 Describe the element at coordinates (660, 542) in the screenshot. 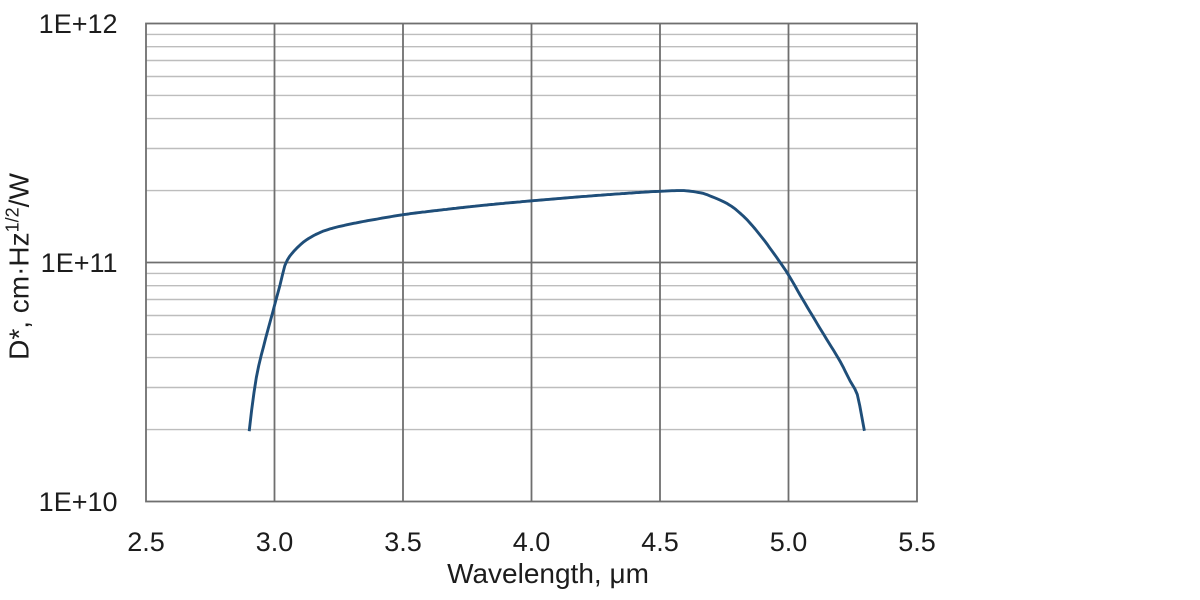

I see `svg-text: 4.5` at that location.